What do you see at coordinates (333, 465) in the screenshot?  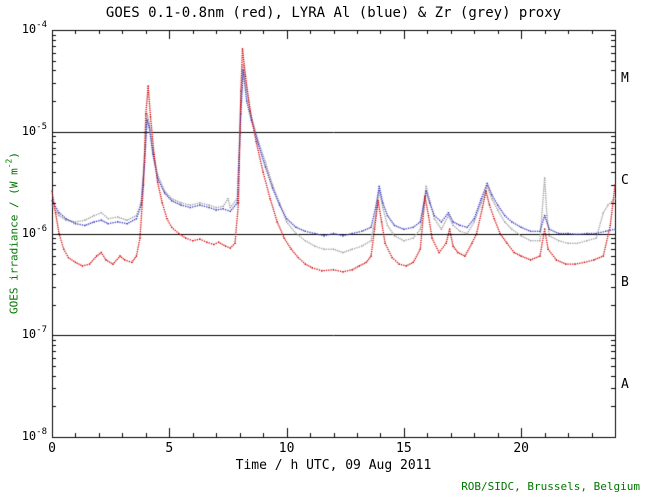 I see `x-axis-title: Time / h UTC, 09 Aug 2011` at bounding box center [333, 465].